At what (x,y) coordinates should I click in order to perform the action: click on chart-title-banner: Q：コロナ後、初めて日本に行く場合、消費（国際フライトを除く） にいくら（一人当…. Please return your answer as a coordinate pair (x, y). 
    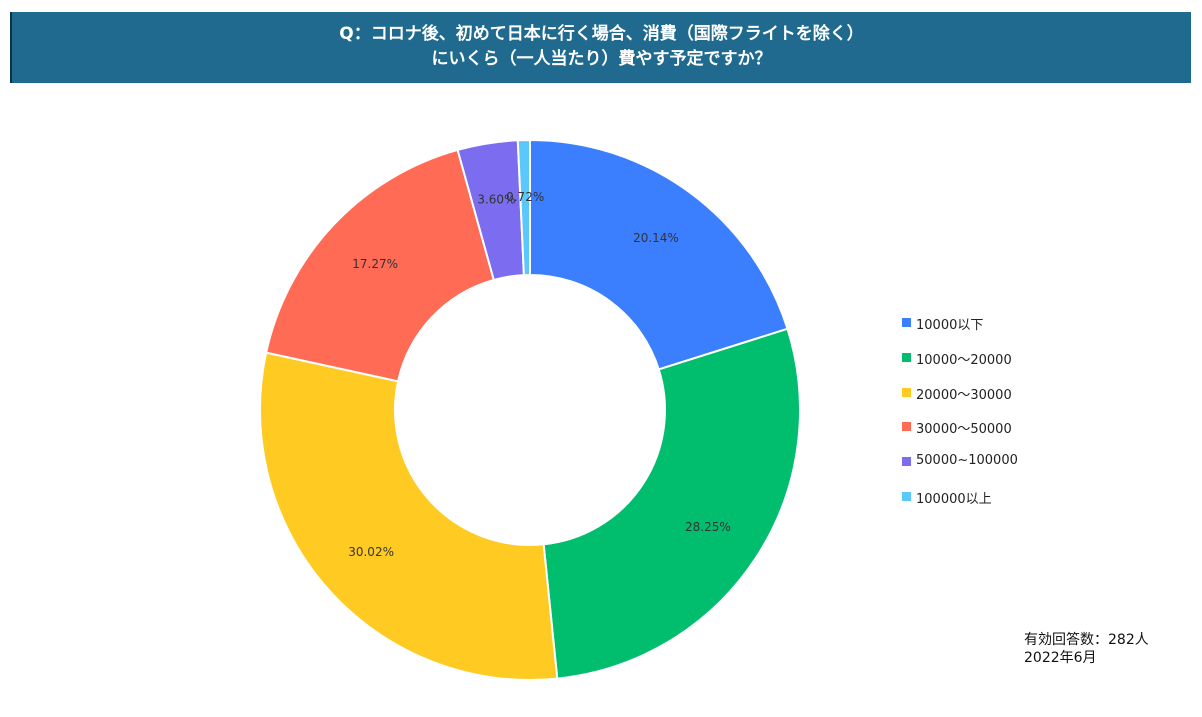
    Looking at the image, I should click on (600, 47).